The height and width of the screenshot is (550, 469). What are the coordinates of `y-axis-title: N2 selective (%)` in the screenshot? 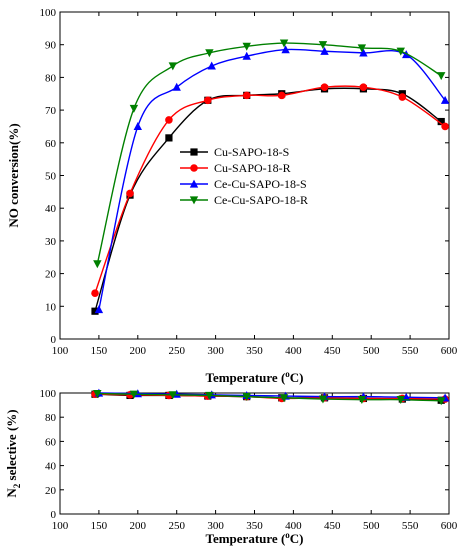 It's located at (13, 453).